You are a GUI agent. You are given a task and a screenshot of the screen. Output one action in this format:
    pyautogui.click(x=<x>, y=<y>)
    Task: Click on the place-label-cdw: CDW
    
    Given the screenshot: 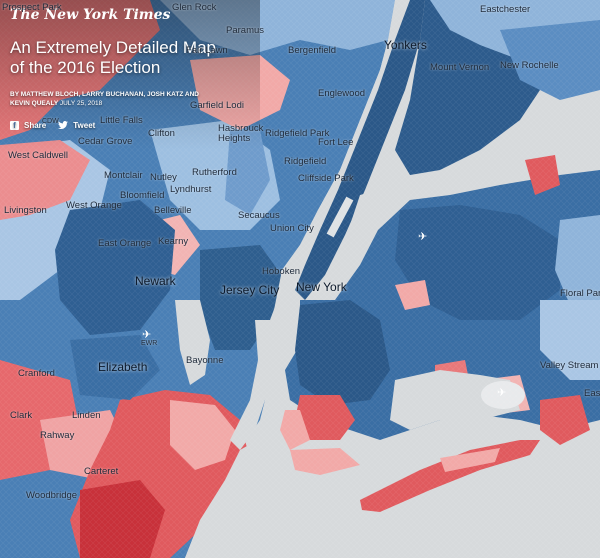 What is the action you would take?
    pyautogui.click(x=50, y=121)
    